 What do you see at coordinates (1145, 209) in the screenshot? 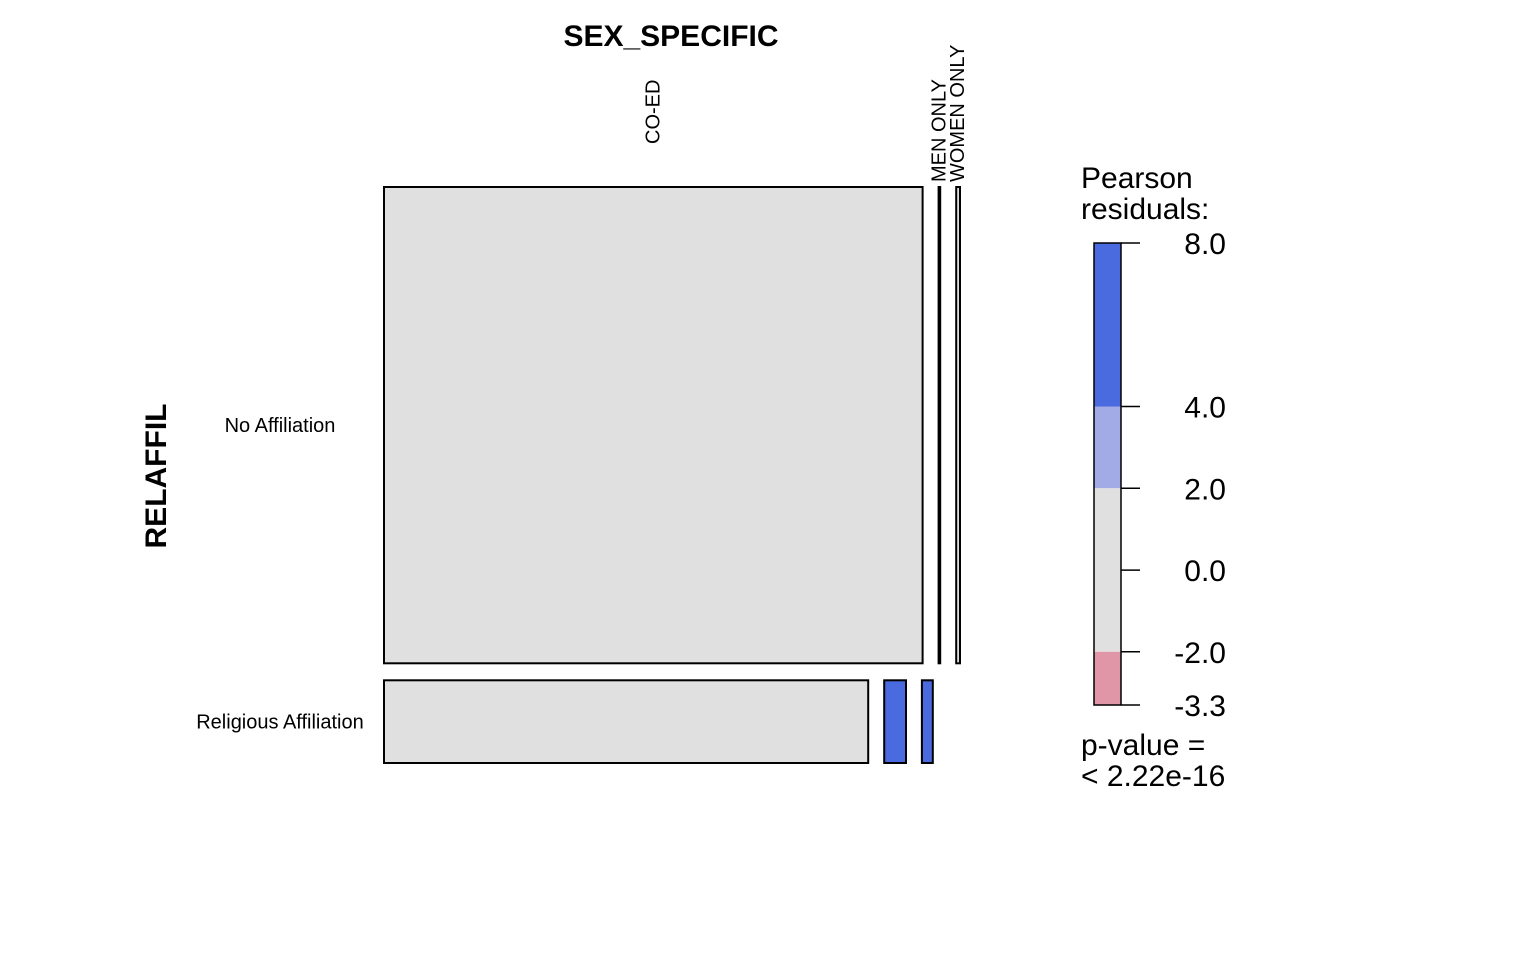
I see `legend-title-line2: residuals:` at bounding box center [1145, 209].